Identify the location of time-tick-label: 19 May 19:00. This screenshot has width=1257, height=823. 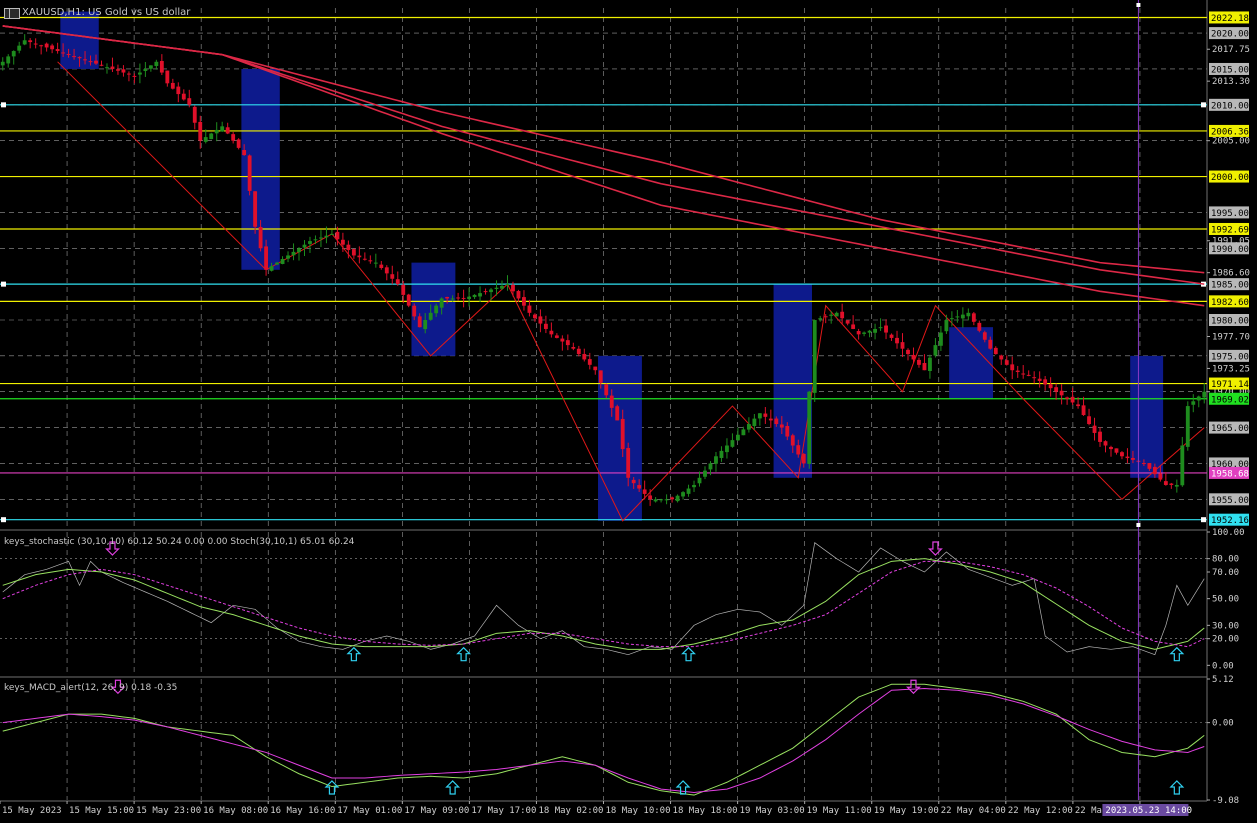
(906, 811).